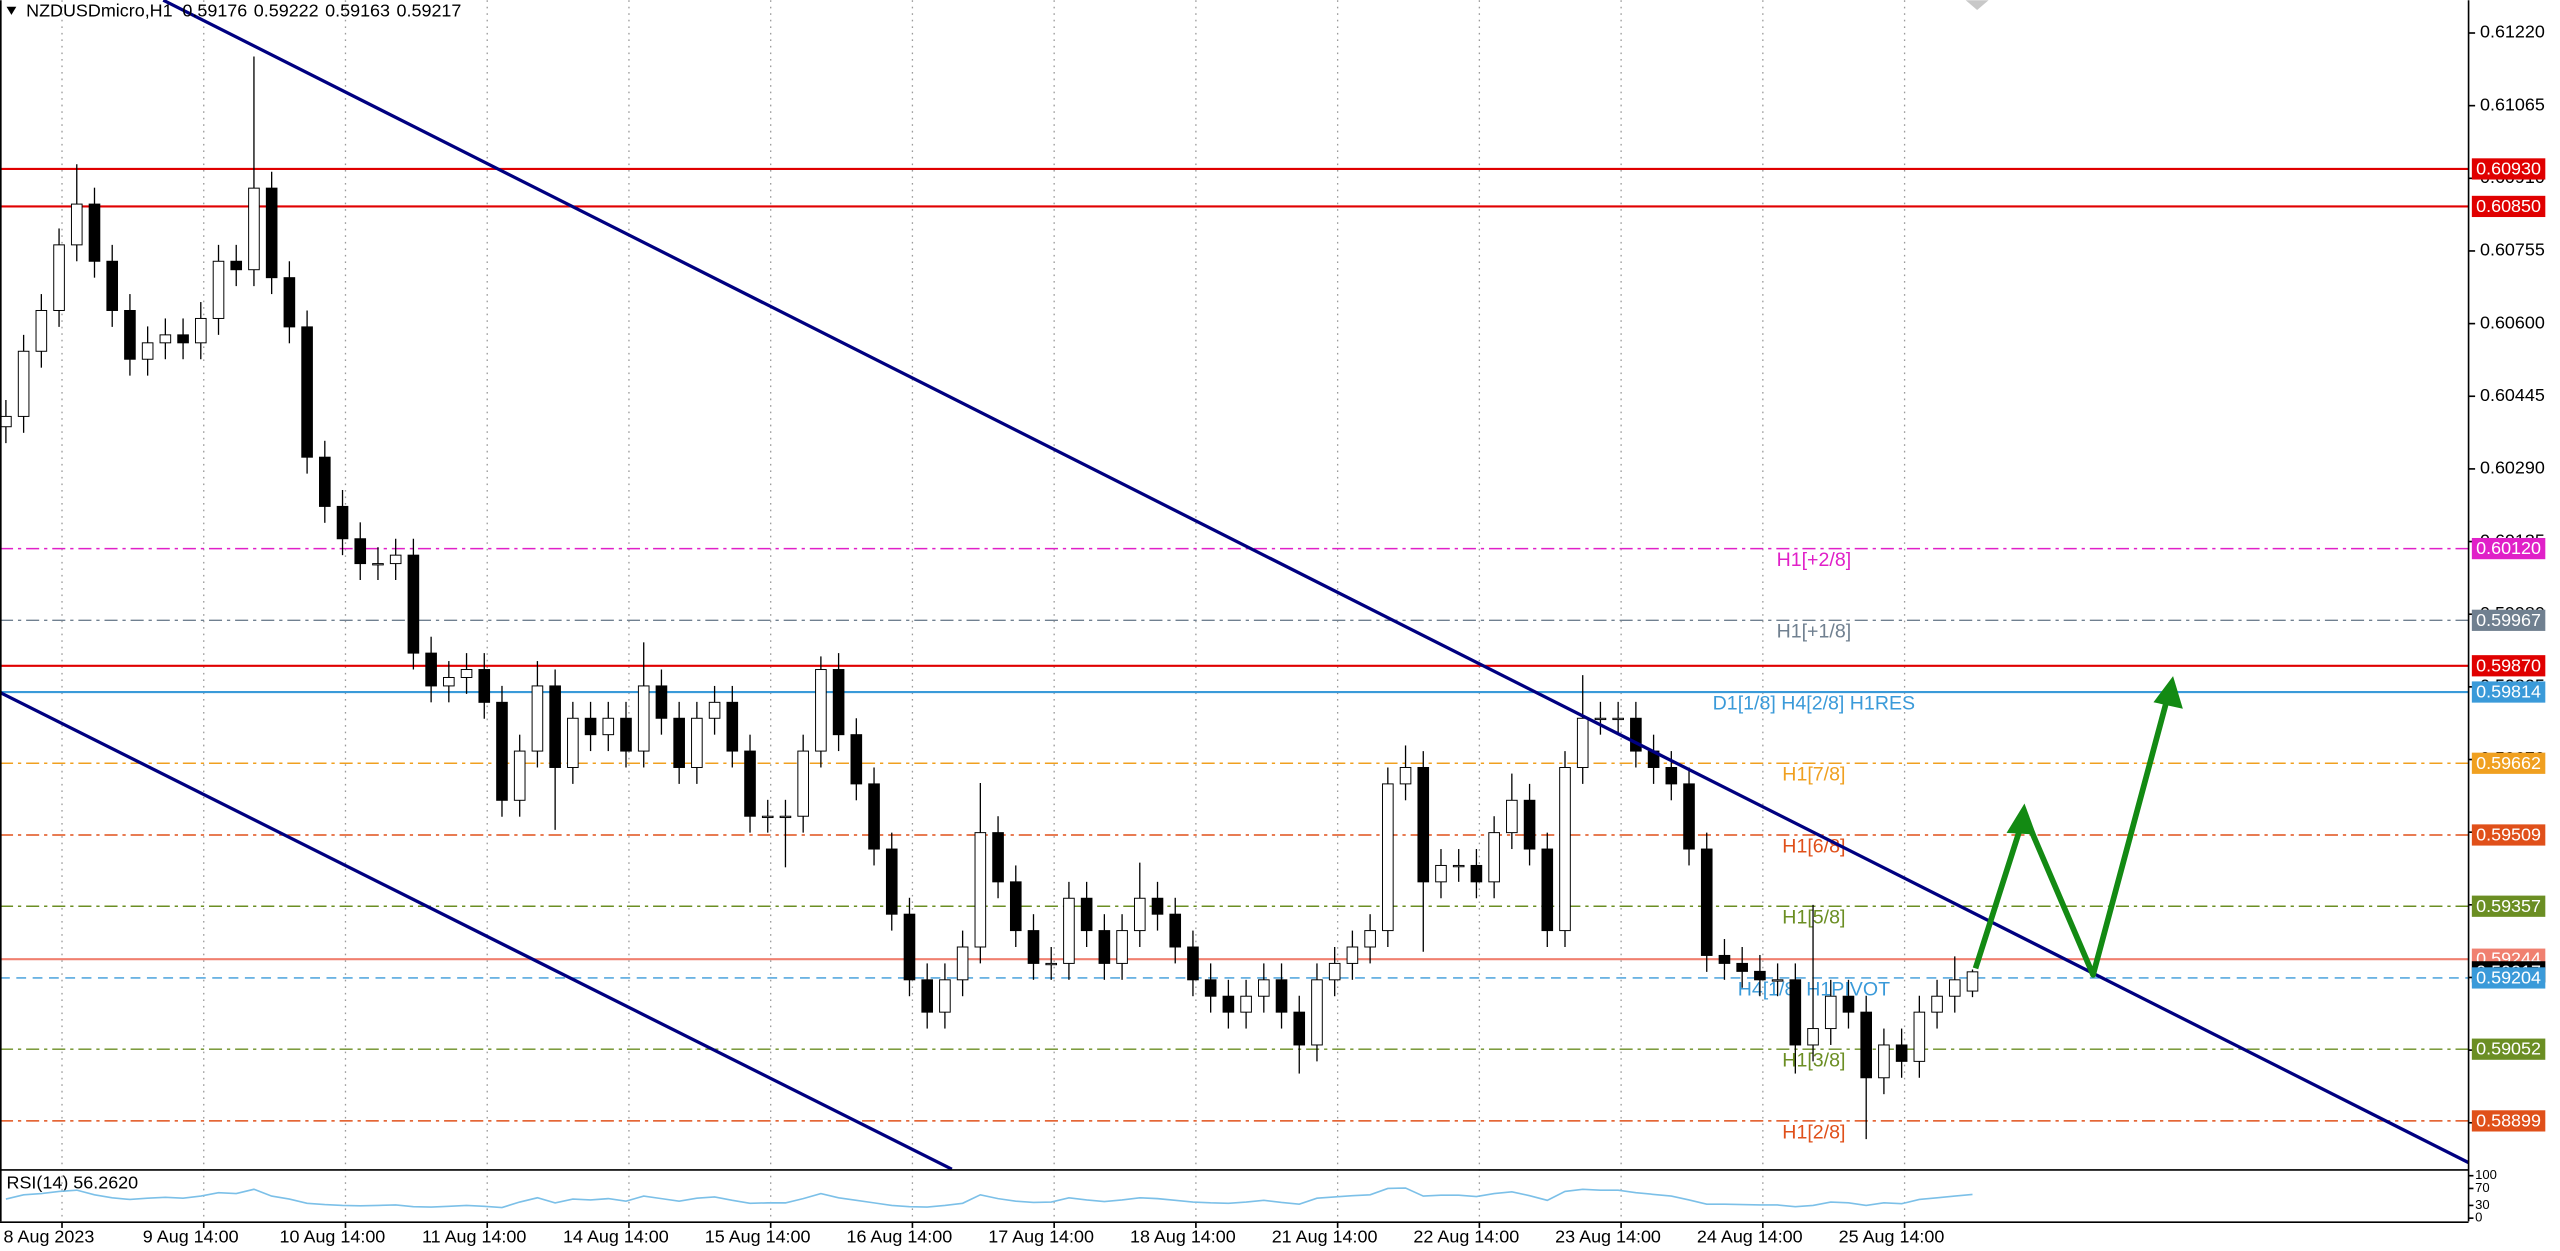 The width and height of the screenshot is (2560, 1251). I want to click on symbol: NZDUSDmicro,H1, so click(99, 10).